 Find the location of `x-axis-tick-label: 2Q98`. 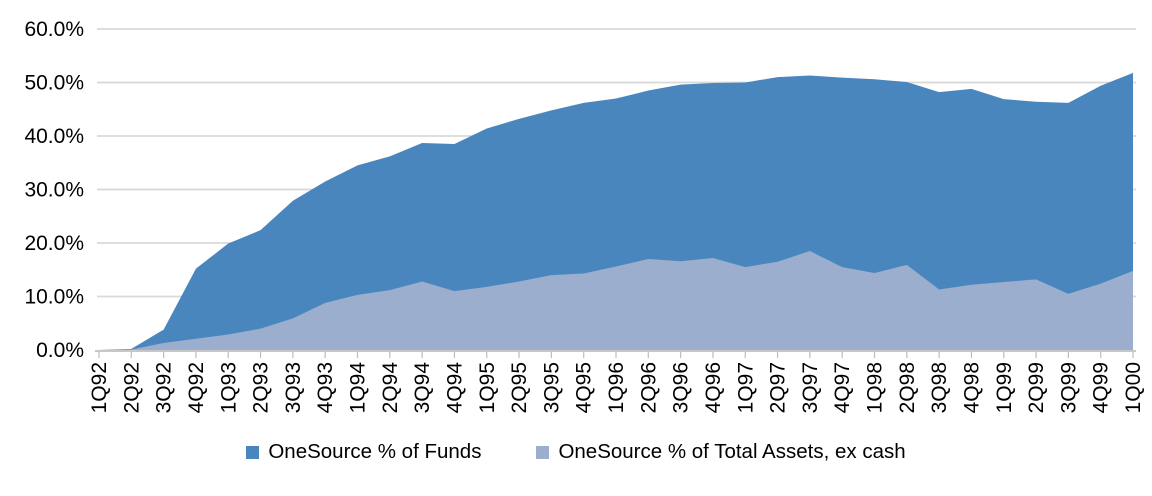

x-axis-tick-label: 2Q98 is located at coordinates (907, 387).